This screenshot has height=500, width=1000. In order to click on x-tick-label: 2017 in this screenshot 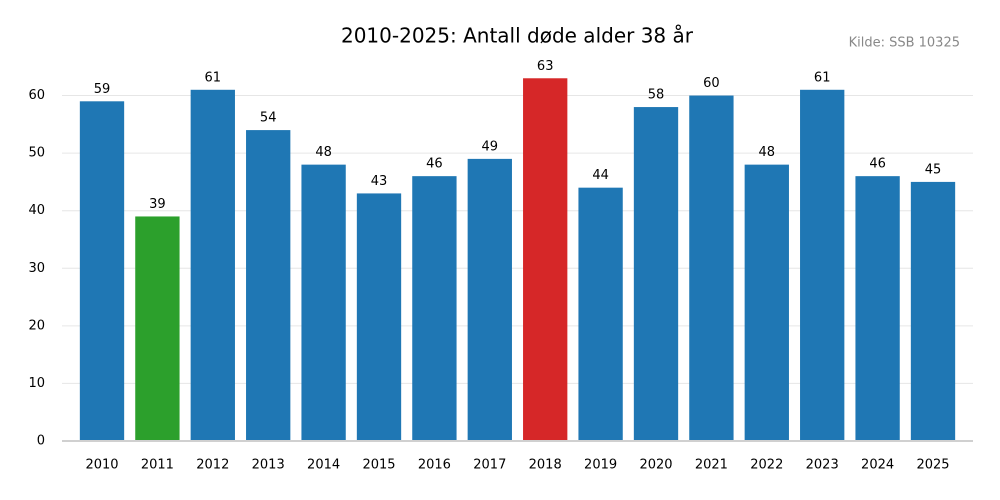, I will do `click(489, 465)`.